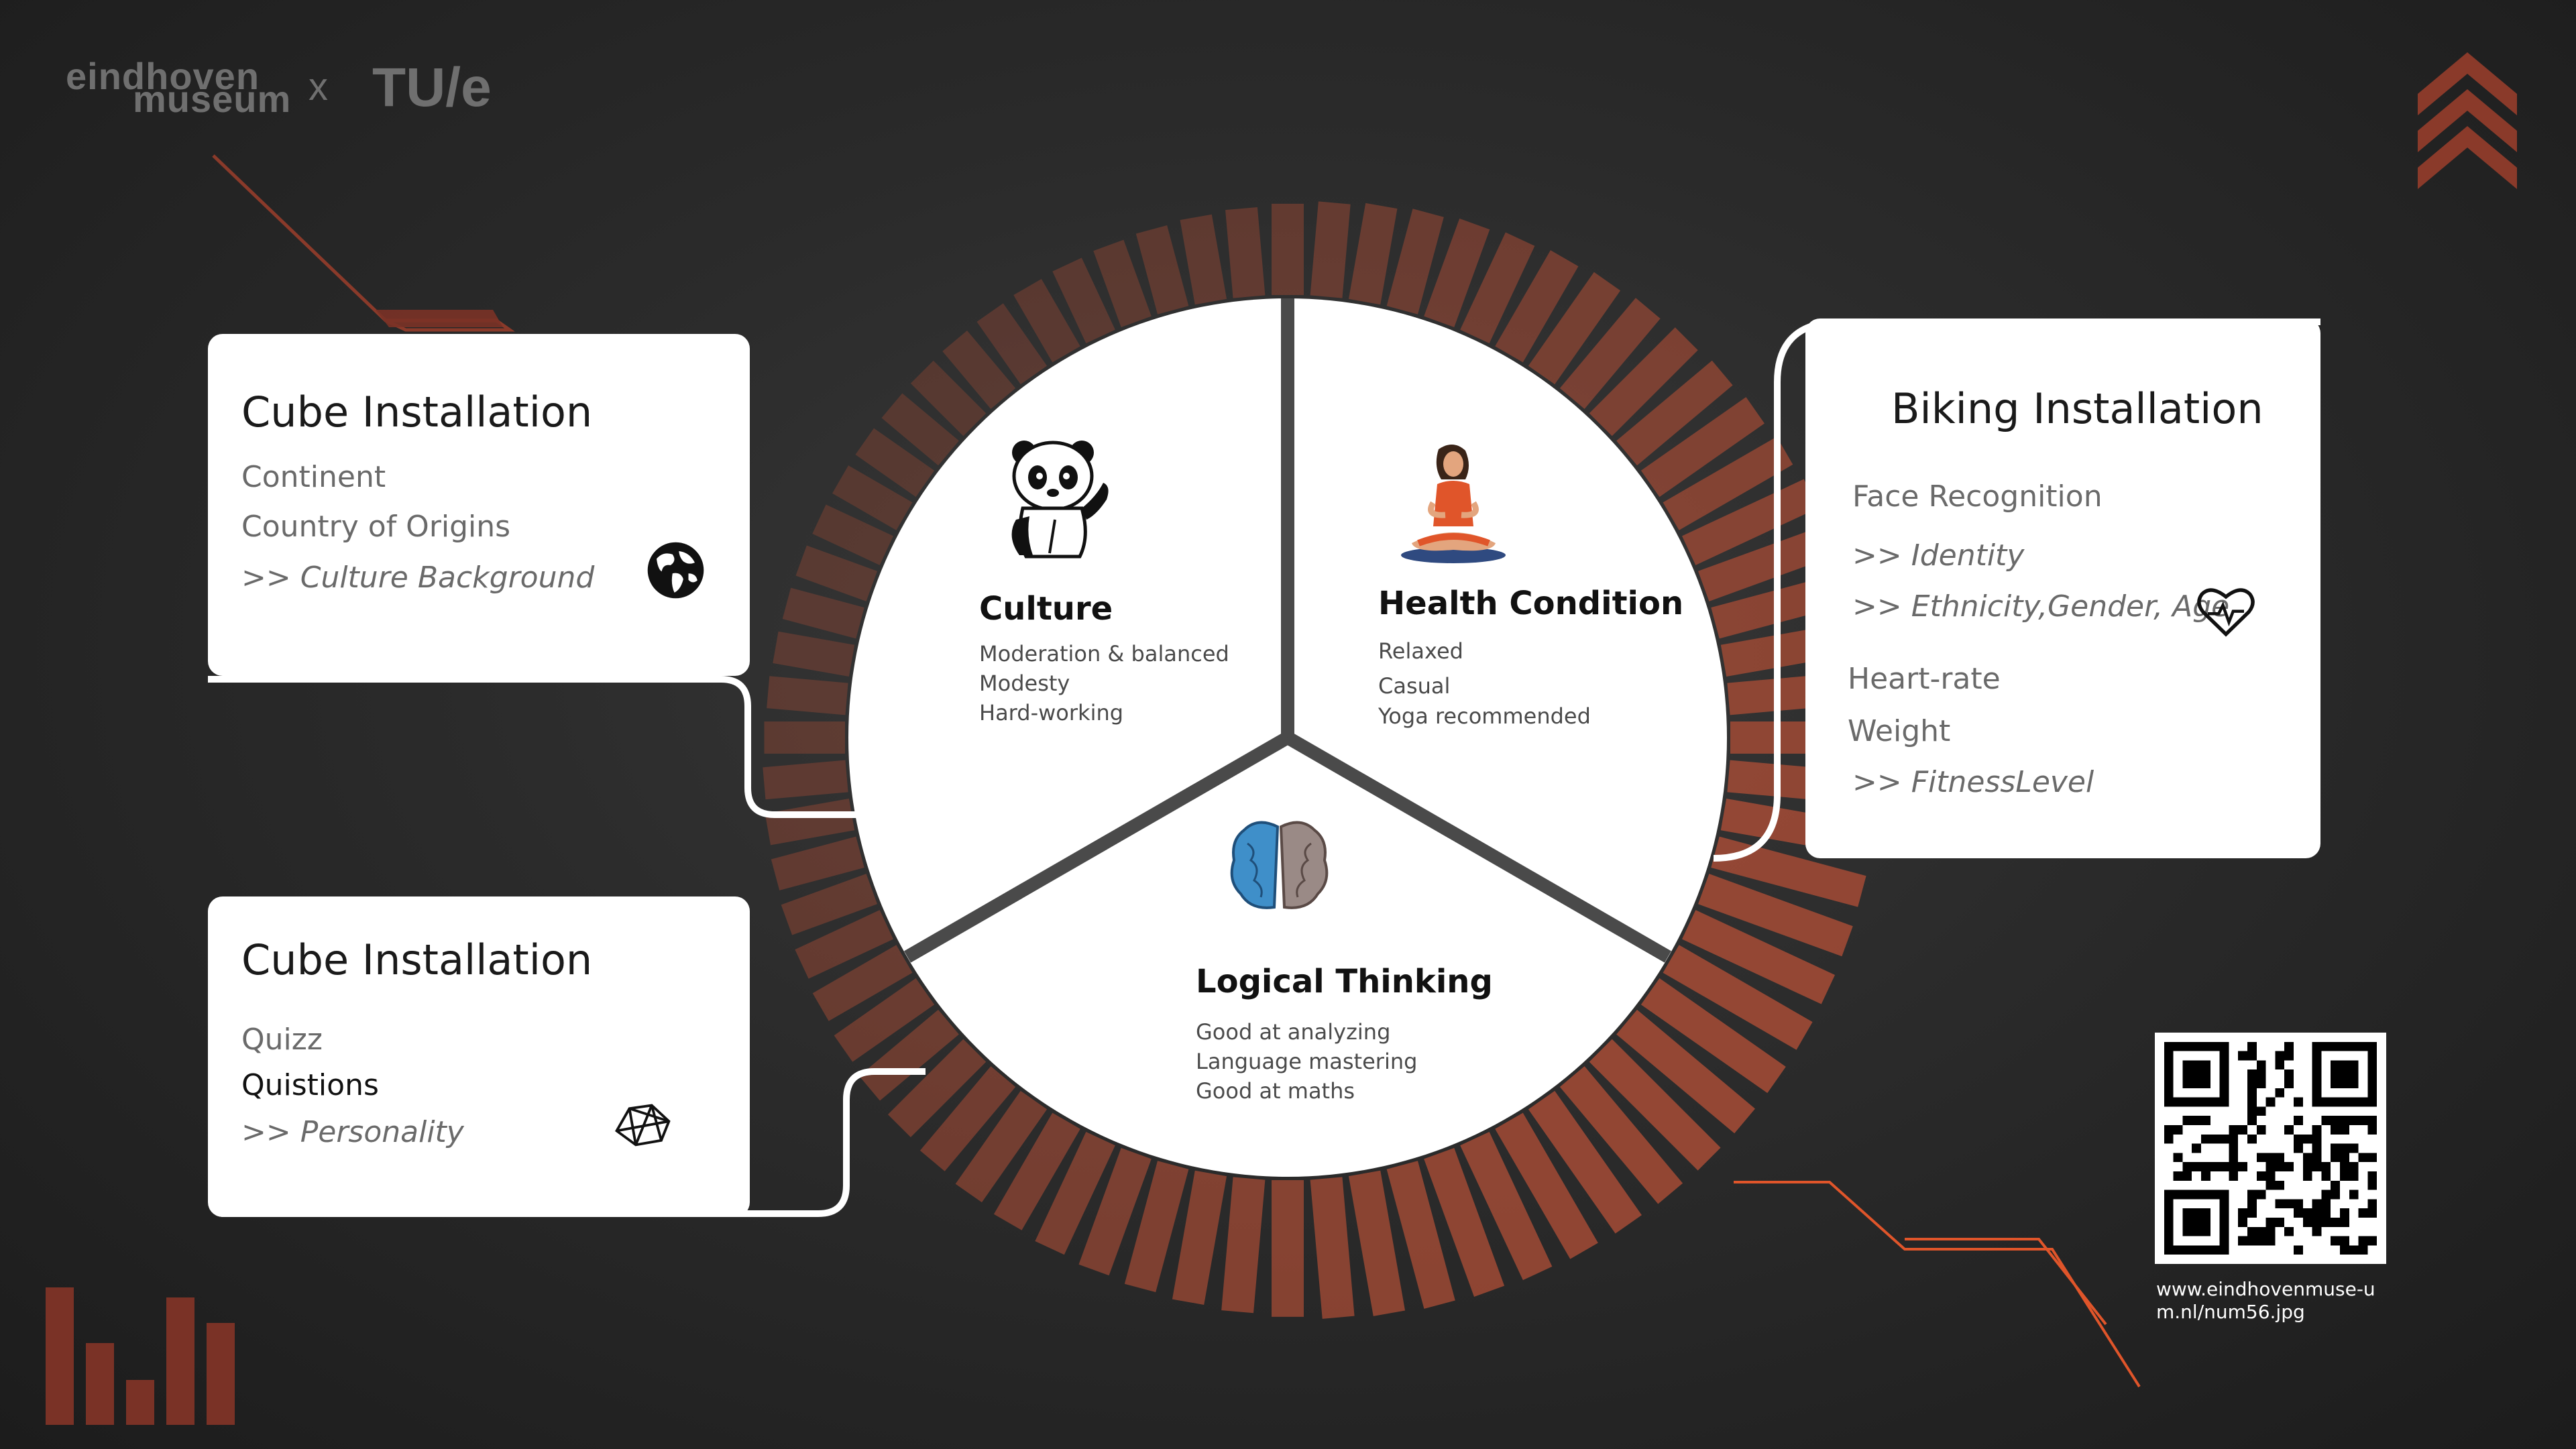 This screenshot has width=2576, height=1449. I want to click on connector-top-left, so click(536, 747).